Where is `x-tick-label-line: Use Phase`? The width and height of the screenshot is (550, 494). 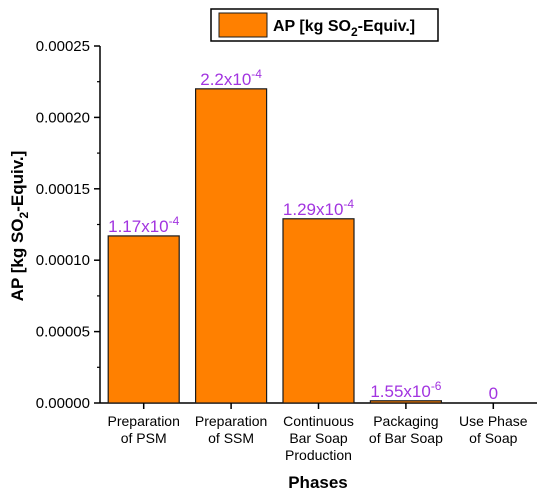 x-tick-label-line: Use Phase is located at coordinates (493, 421).